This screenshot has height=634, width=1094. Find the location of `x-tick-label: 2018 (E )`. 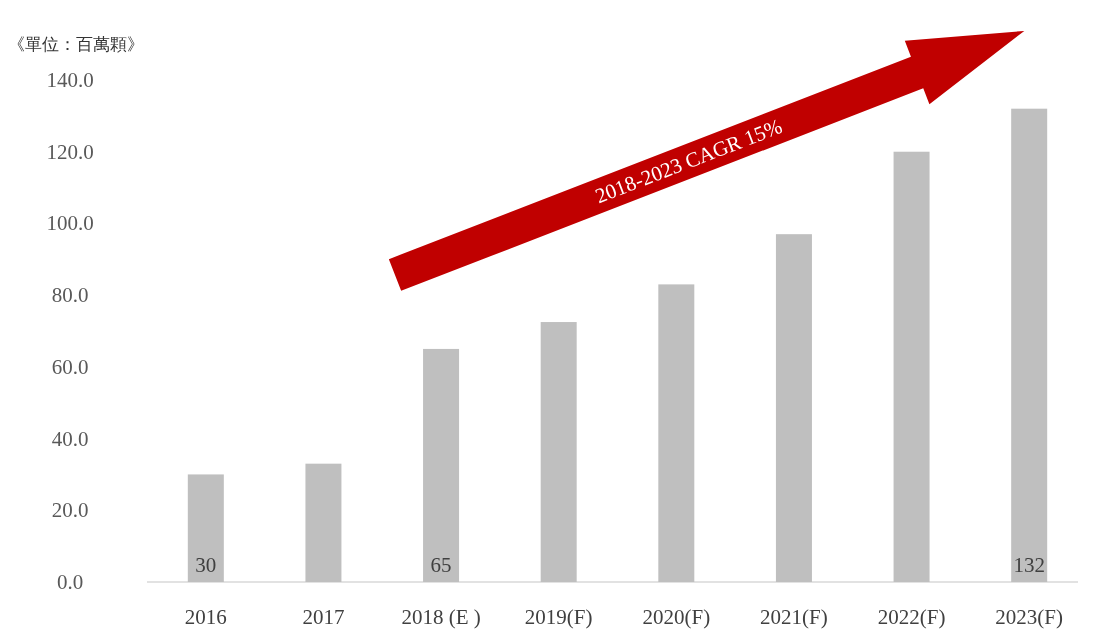

x-tick-label: 2018 (E ) is located at coordinates (441, 617).